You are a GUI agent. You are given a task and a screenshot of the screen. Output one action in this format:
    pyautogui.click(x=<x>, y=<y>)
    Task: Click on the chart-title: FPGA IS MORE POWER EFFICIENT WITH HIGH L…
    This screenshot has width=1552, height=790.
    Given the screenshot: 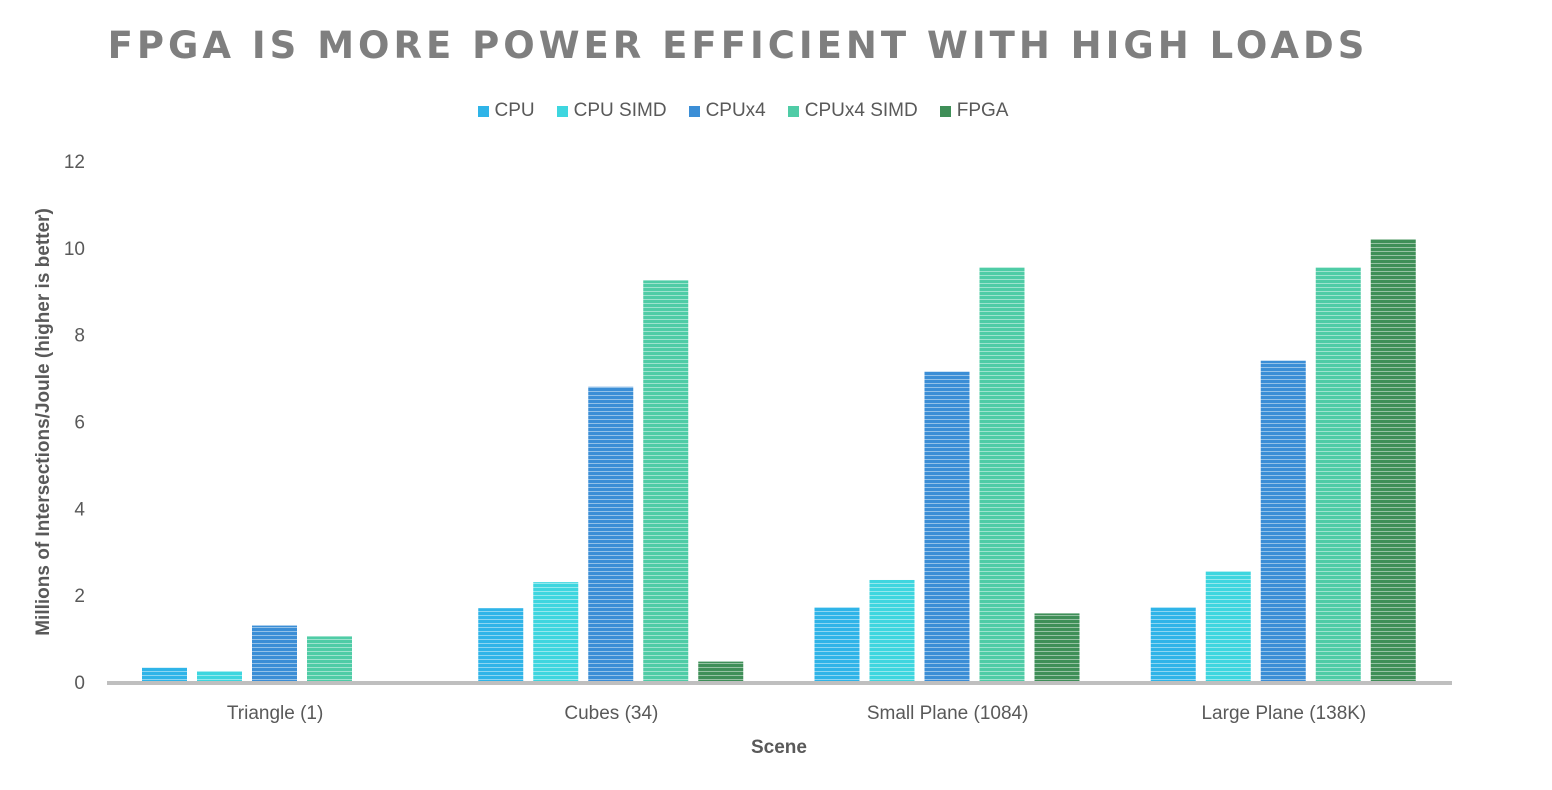 What is the action you would take?
    pyautogui.click(x=738, y=45)
    